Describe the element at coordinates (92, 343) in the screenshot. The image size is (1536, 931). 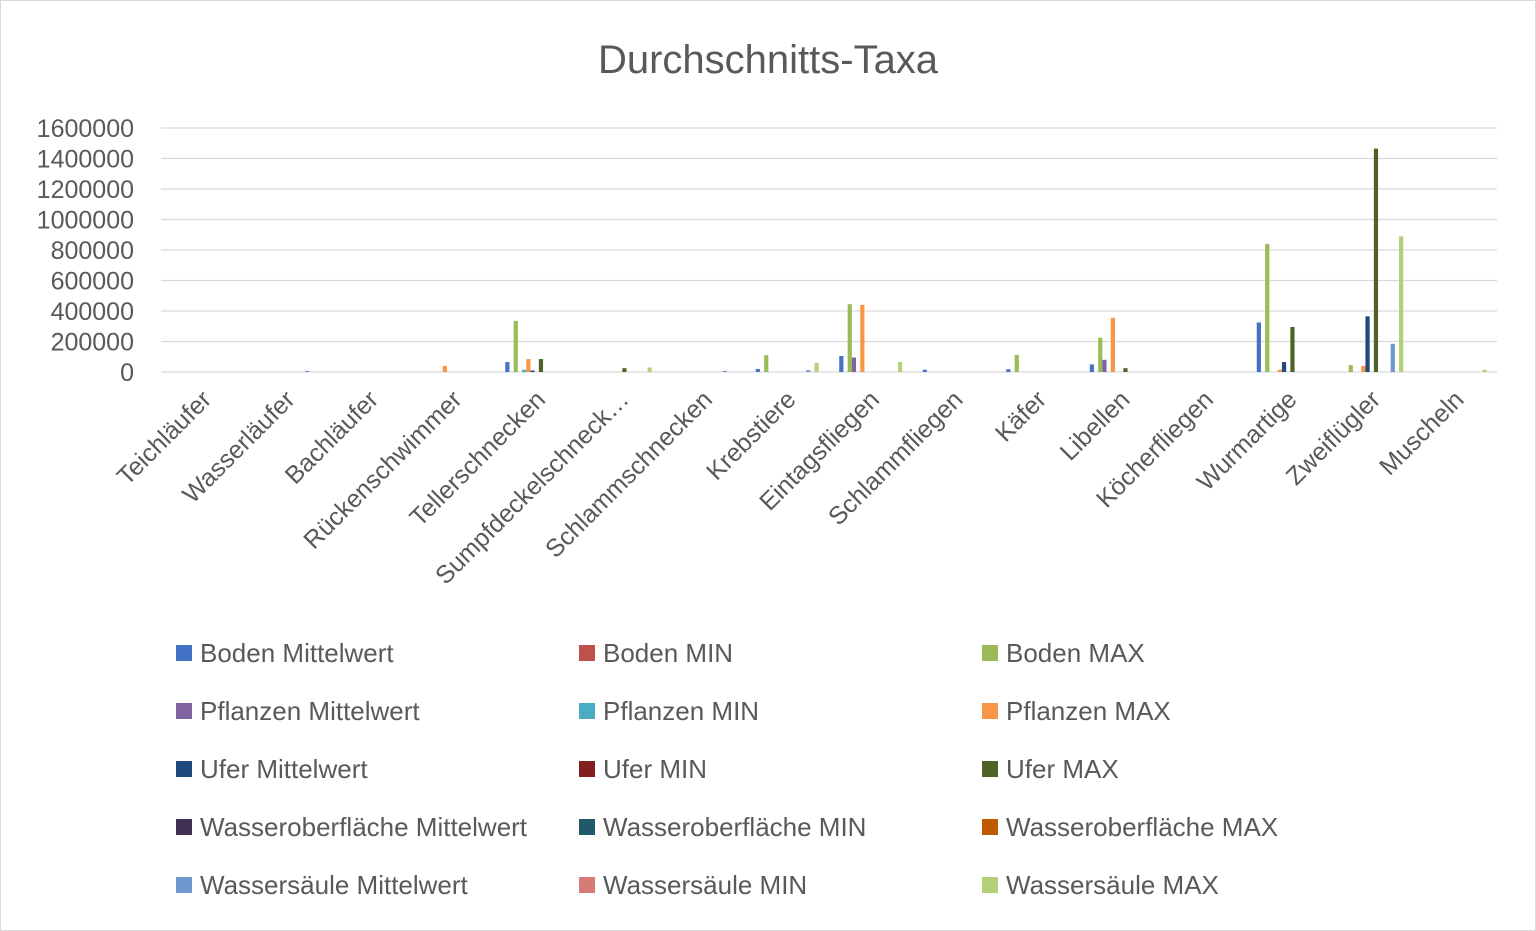
I see `y-tick-label: 200000` at that location.